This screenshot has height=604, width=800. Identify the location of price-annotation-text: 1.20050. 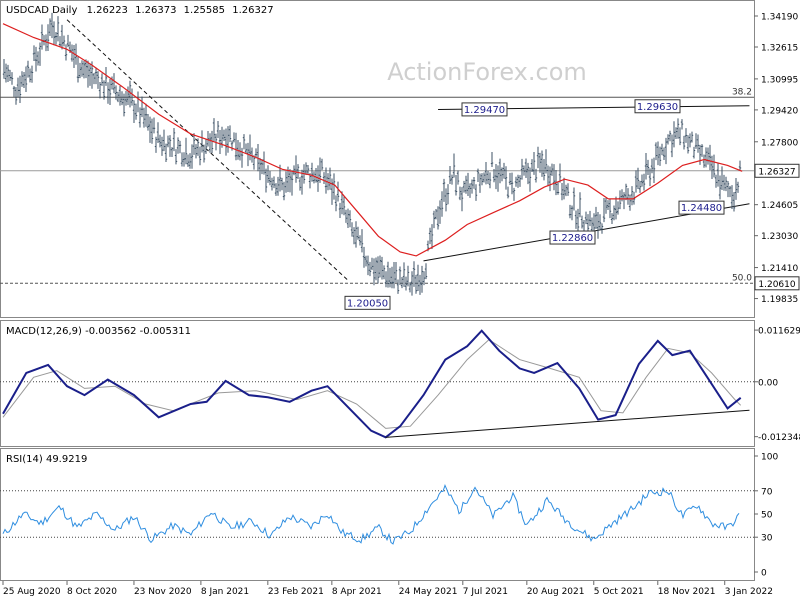
(367, 303).